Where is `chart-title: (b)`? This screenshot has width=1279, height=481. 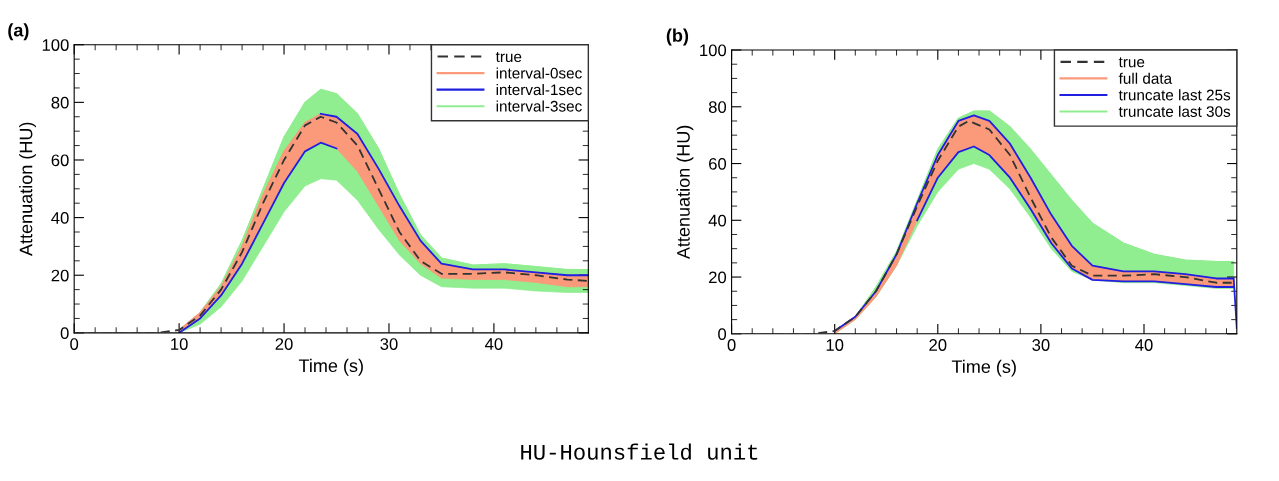
chart-title: (b) is located at coordinates (677, 37).